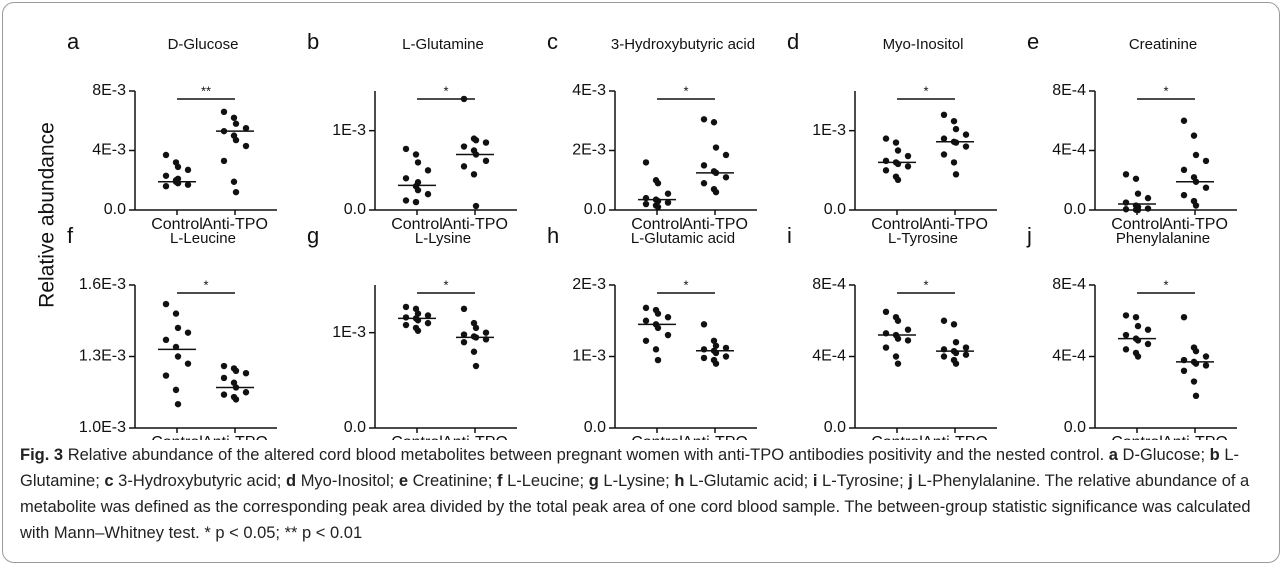  I want to click on y-tick-label: 8E-4, so click(829, 284).